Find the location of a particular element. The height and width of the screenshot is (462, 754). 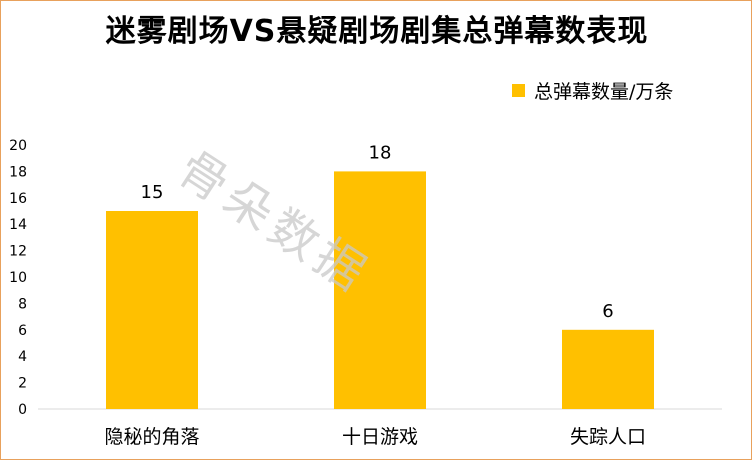

data-label: 6 is located at coordinates (607, 311).